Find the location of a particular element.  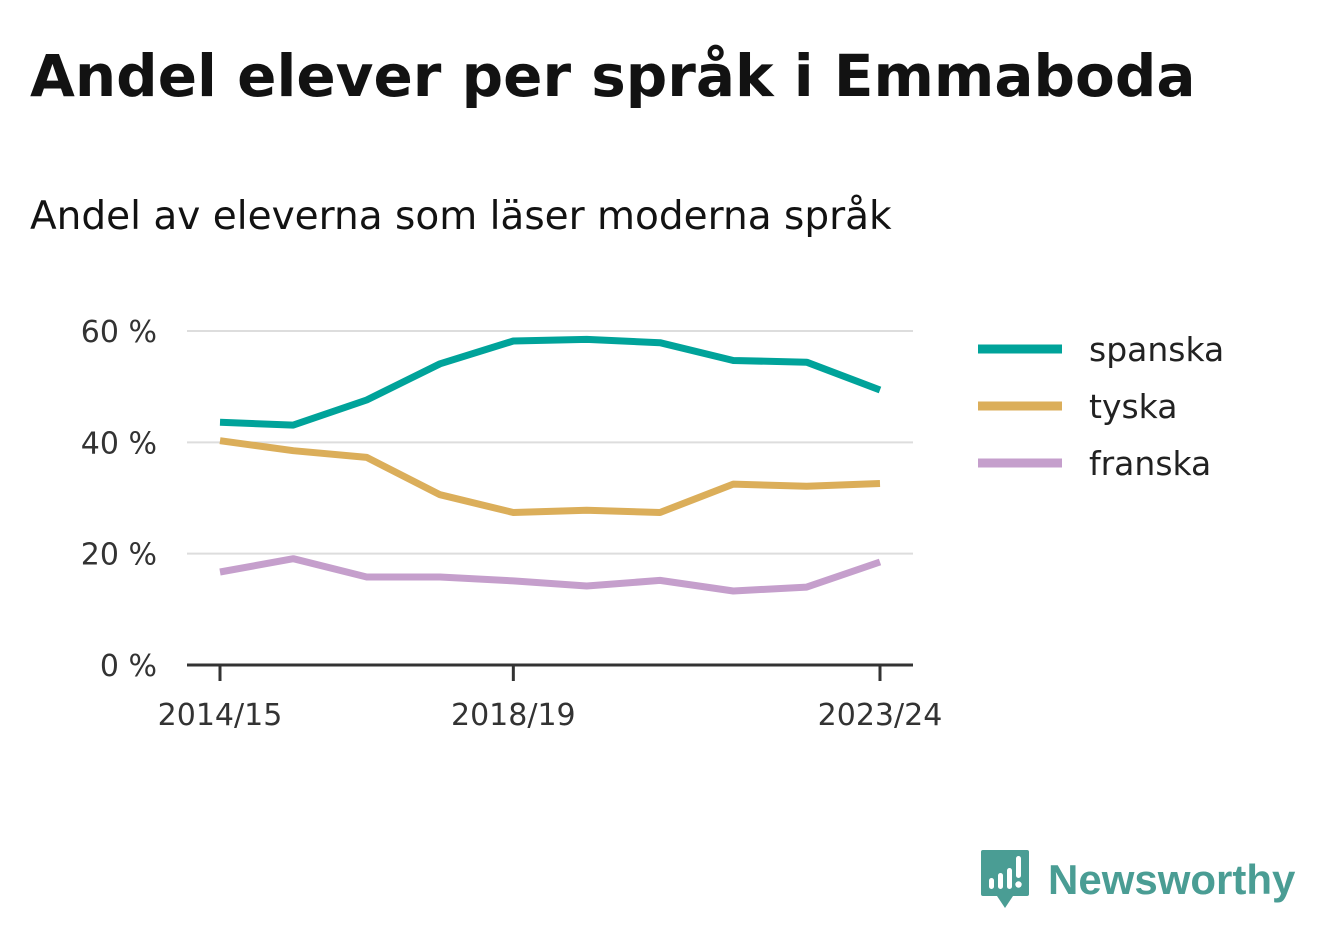

legend: spanska tyska franska is located at coordinates (1101, 406).